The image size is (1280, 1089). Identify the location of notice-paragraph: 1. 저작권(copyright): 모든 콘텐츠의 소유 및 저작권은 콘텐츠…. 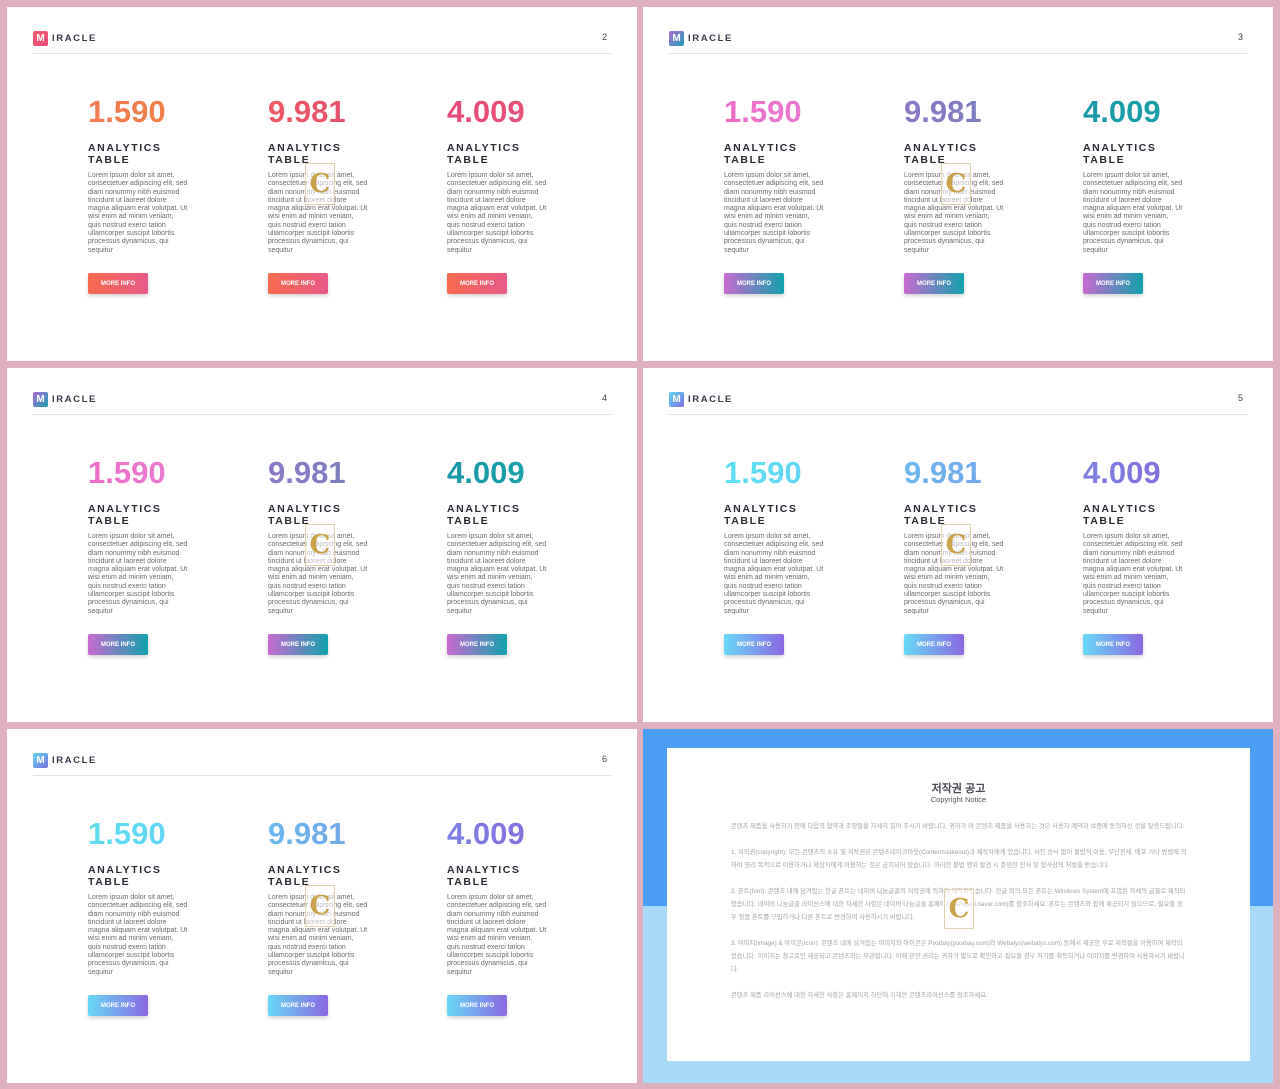
(959, 859).